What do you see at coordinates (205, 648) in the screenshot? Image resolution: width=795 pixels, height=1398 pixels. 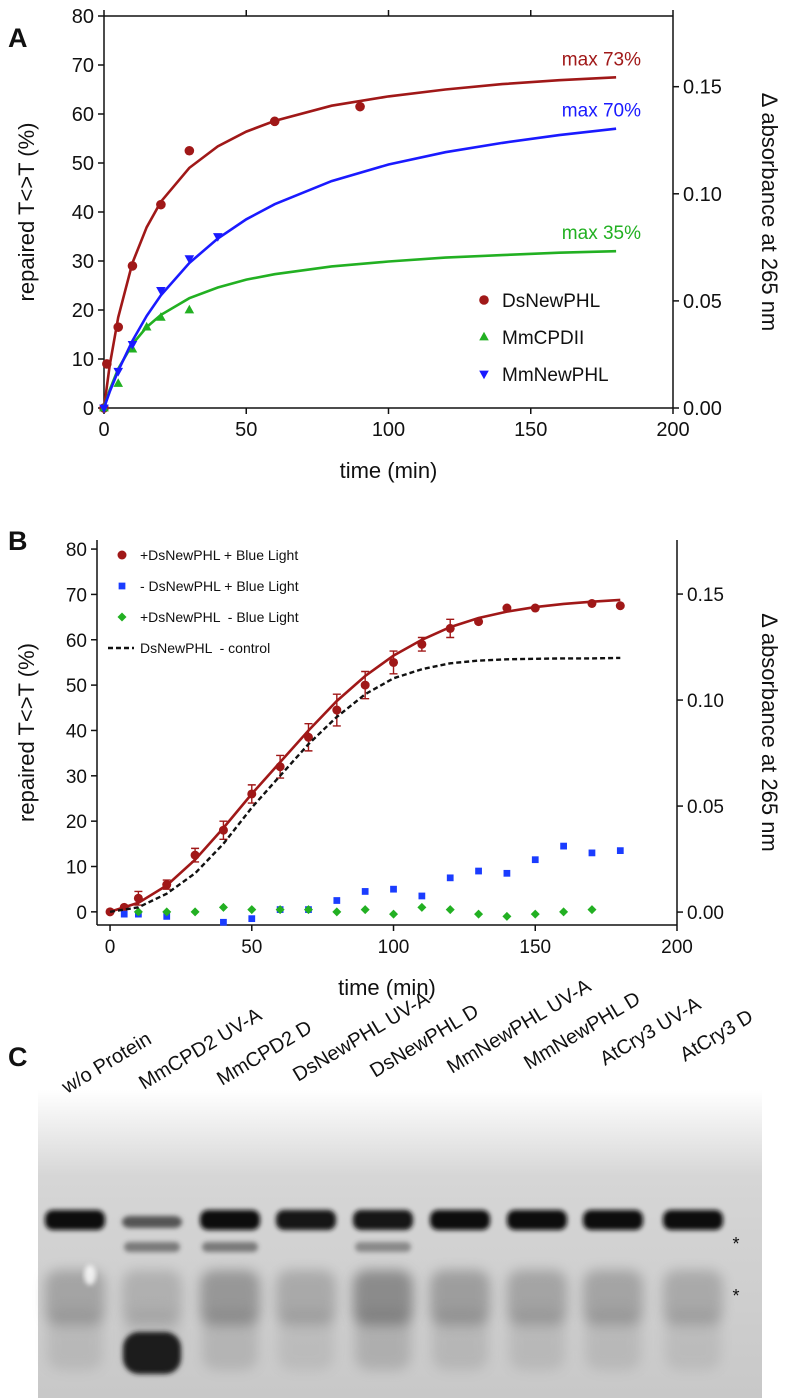 I see `legend-label: DsNewPHL - control` at bounding box center [205, 648].